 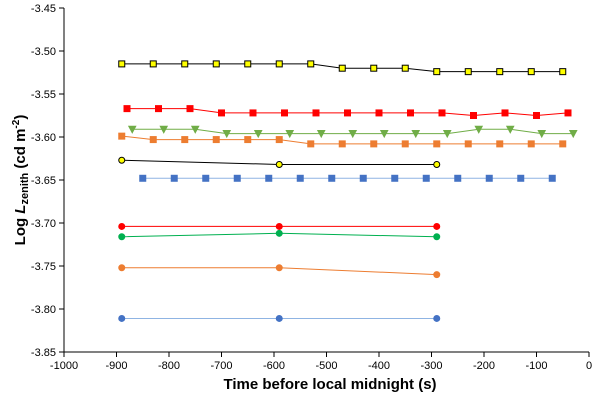 What do you see at coordinates (43, 353) in the screenshot?
I see `y-tick-label: -3.85` at bounding box center [43, 353].